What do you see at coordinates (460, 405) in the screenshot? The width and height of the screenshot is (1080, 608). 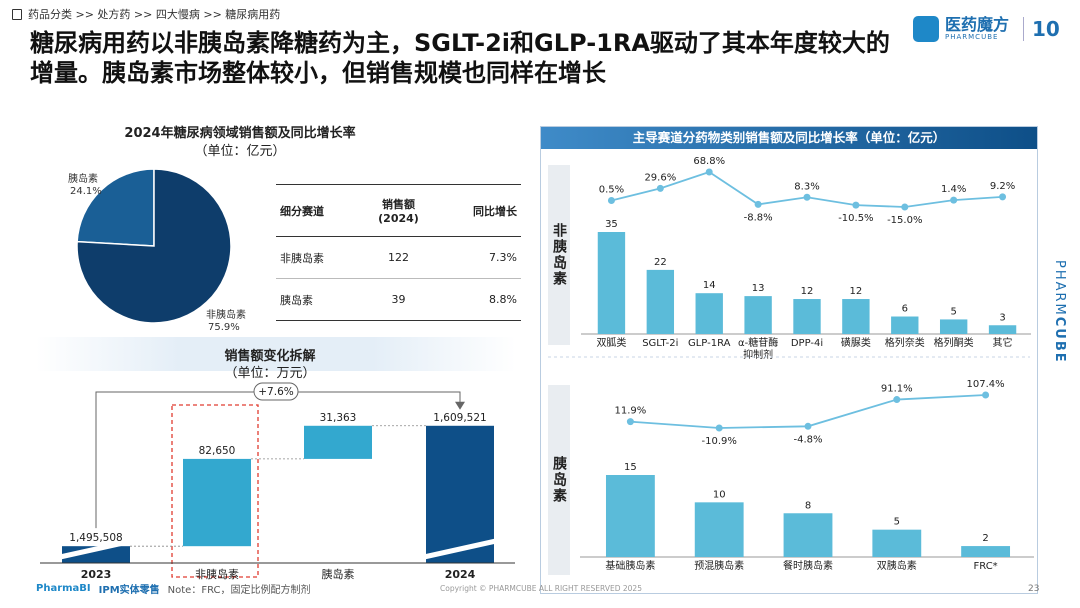 I see `growth-arrow-head` at bounding box center [460, 405].